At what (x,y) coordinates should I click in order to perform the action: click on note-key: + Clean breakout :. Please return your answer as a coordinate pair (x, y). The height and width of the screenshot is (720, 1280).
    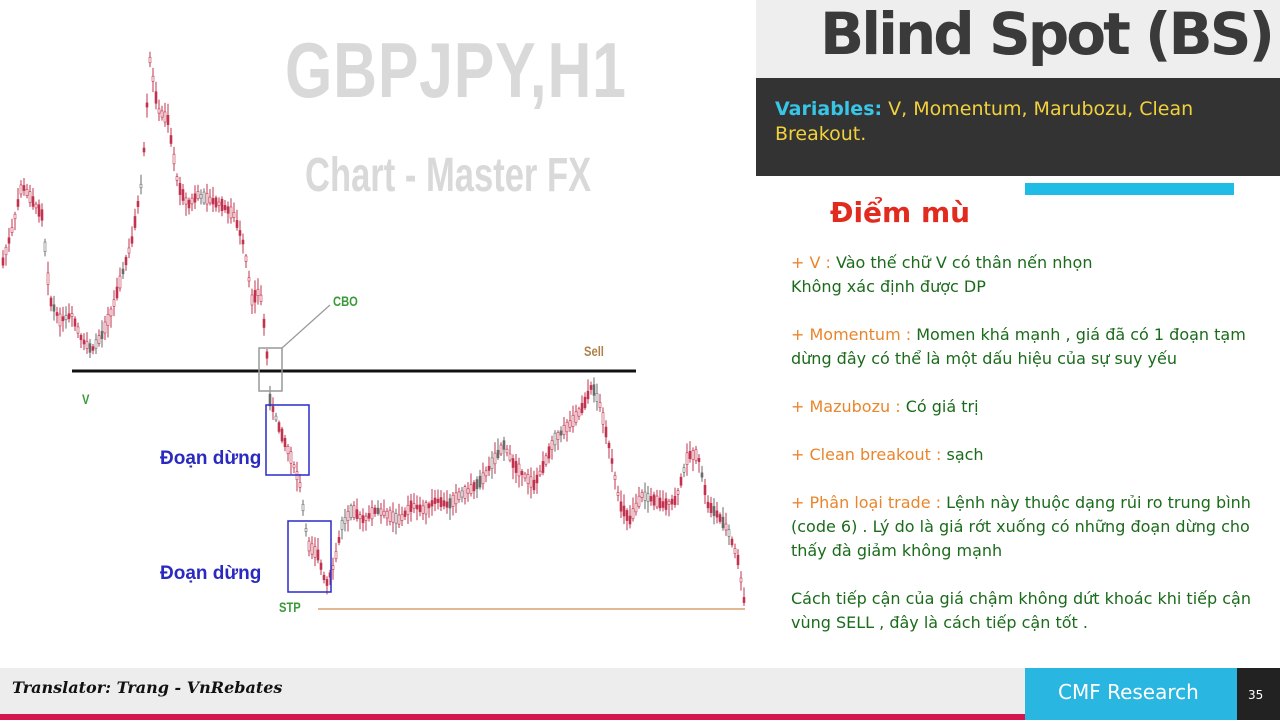
    Looking at the image, I should click on (869, 454).